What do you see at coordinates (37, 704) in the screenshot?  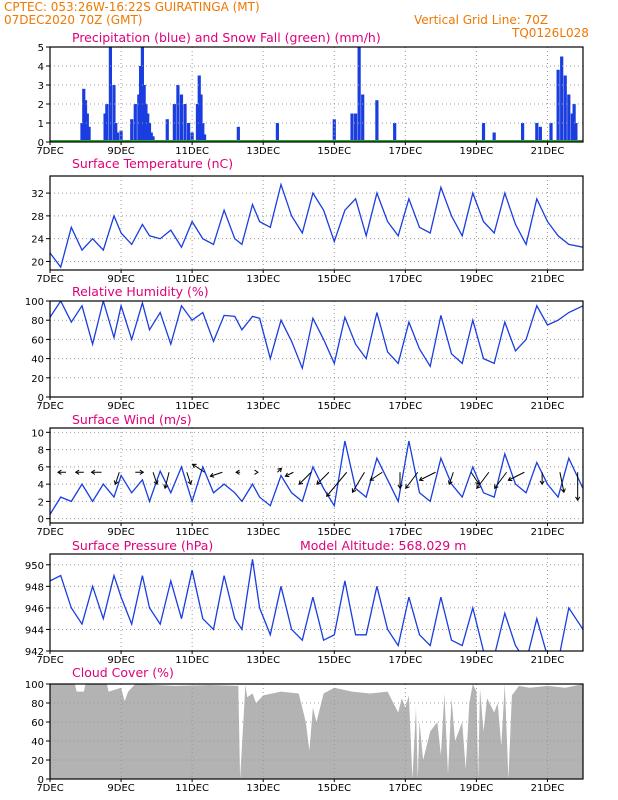 I see `y-tick-label: 80` at bounding box center [37, 704].